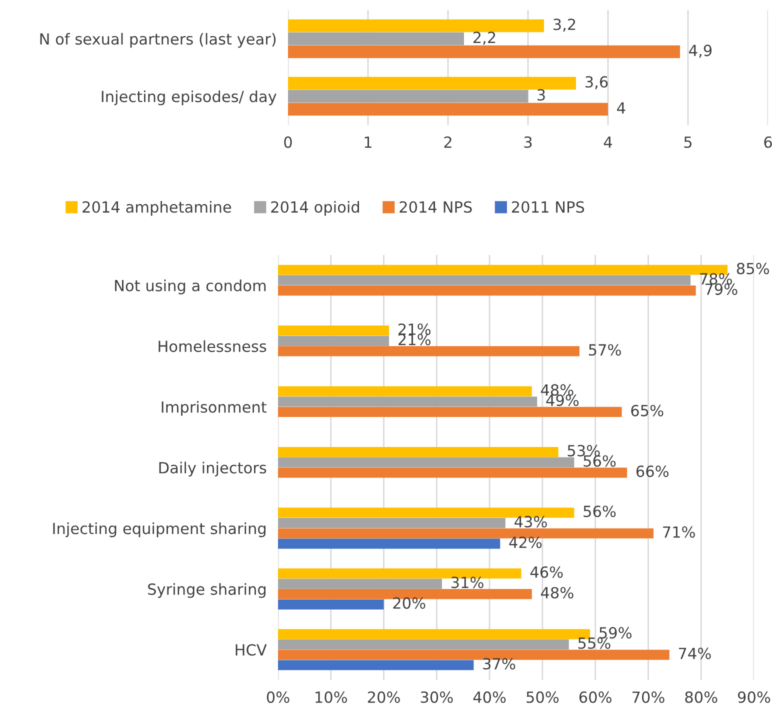 The width and height of the screenshot is (772, 707). Describe the element at coordinates (525, 542) in the screenshot. I see `data-label: 42%` at that location.